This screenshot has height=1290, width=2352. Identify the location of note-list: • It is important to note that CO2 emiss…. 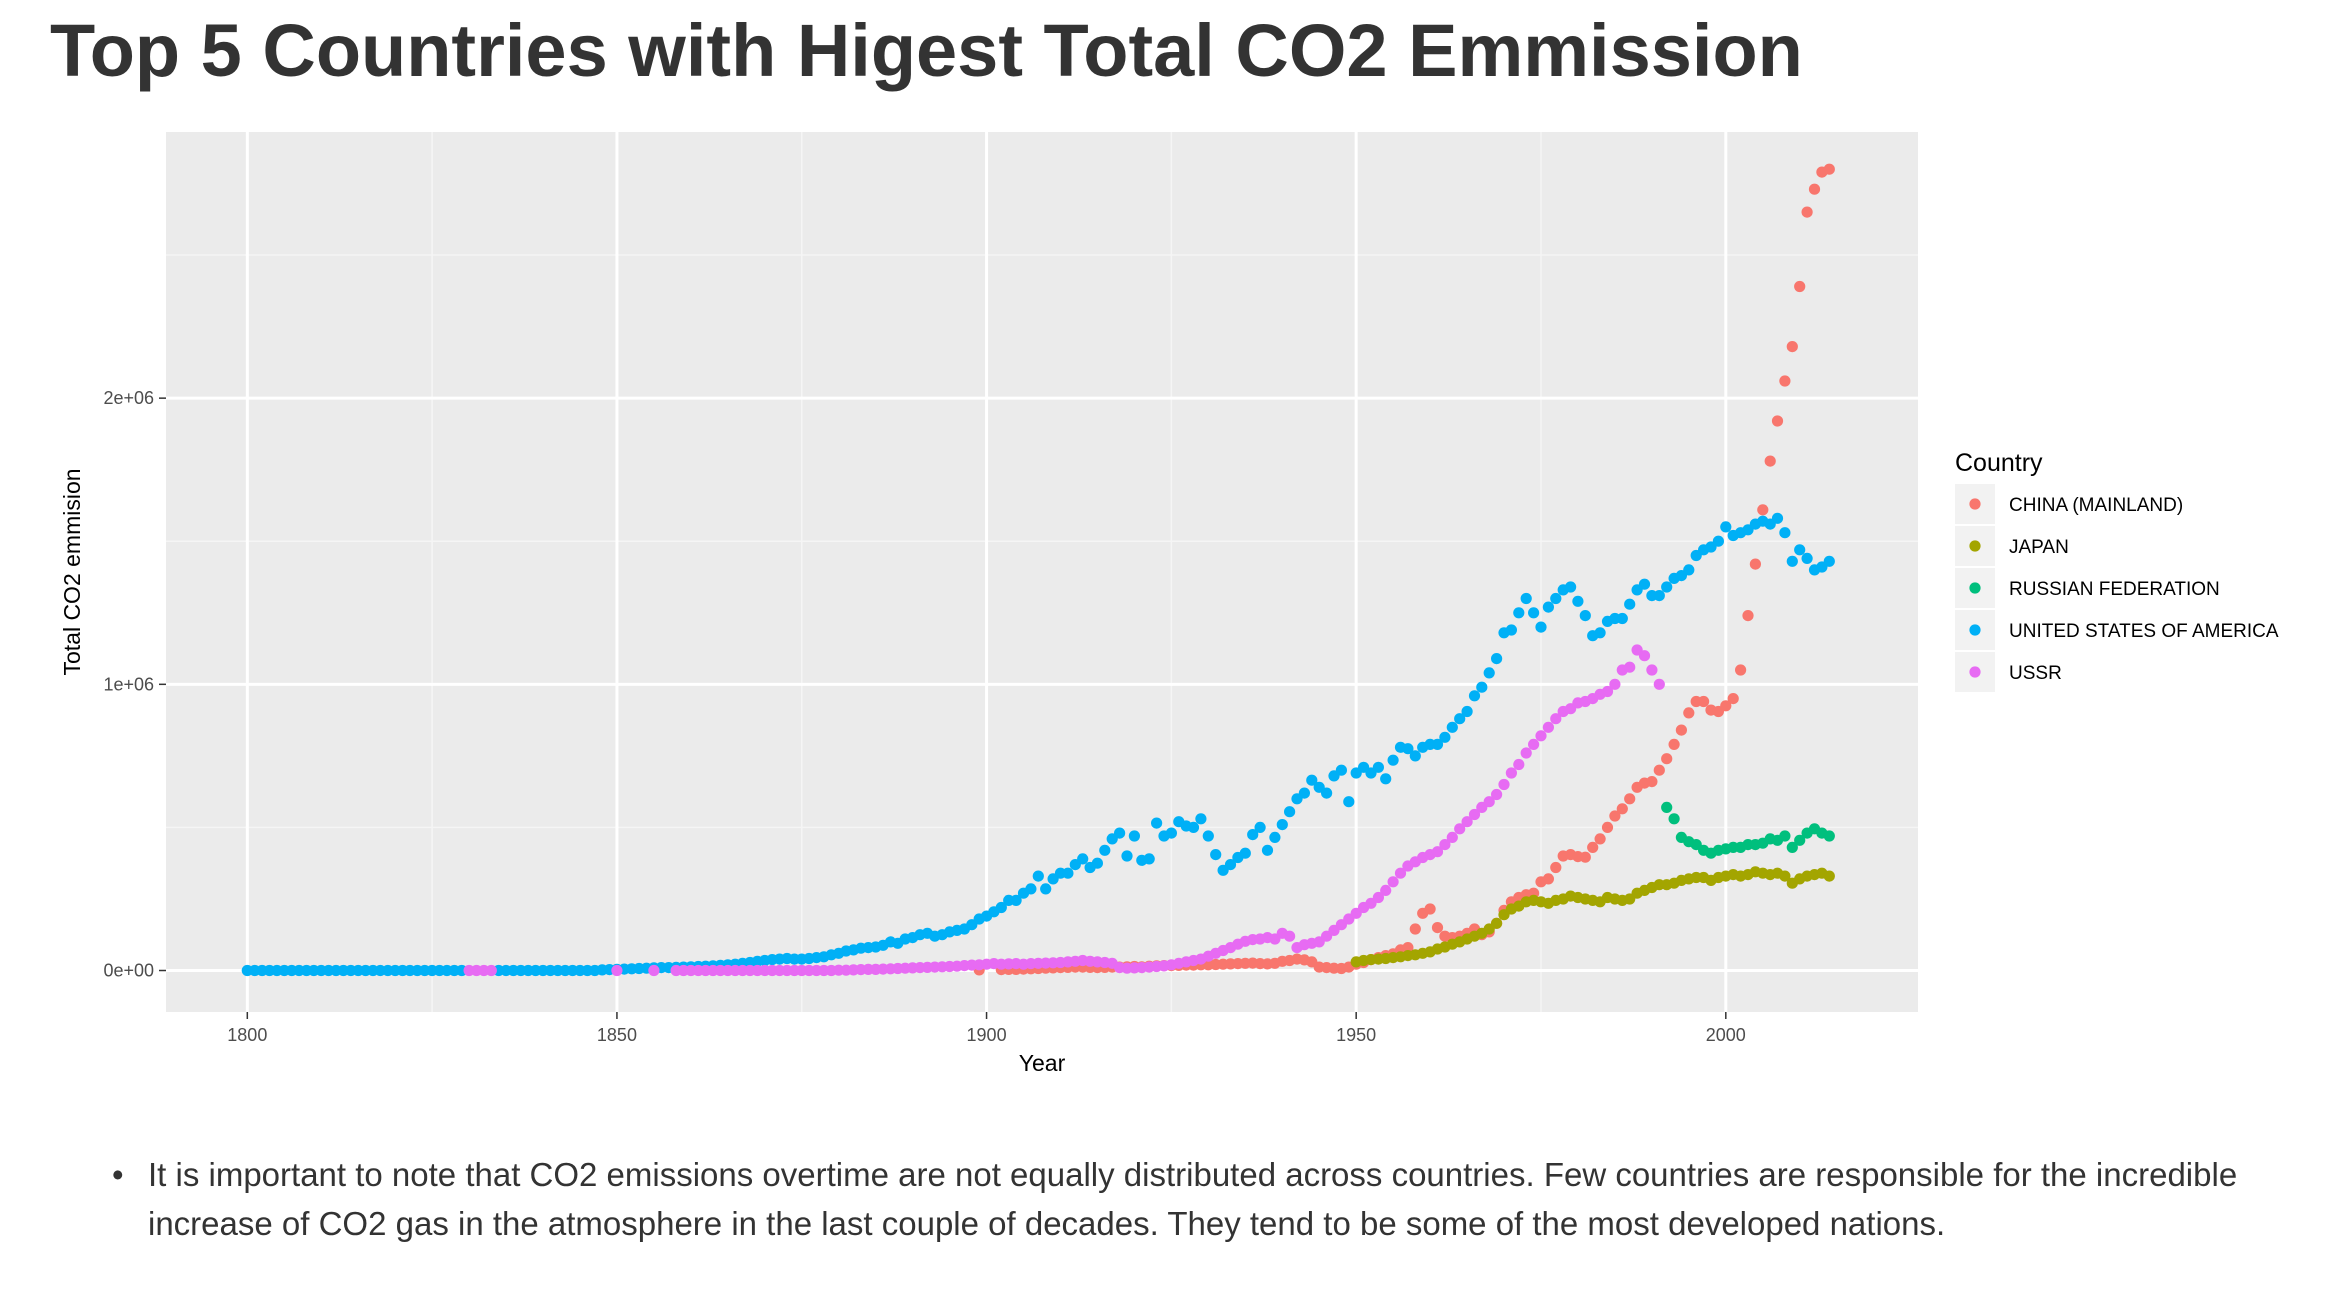
(1225, 1199).